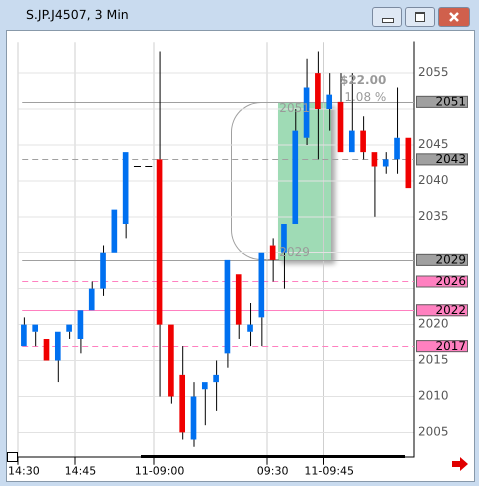 This screenshot has height=486, width=479. I want to click on y-tick-label: 2045, so click(433, 144).